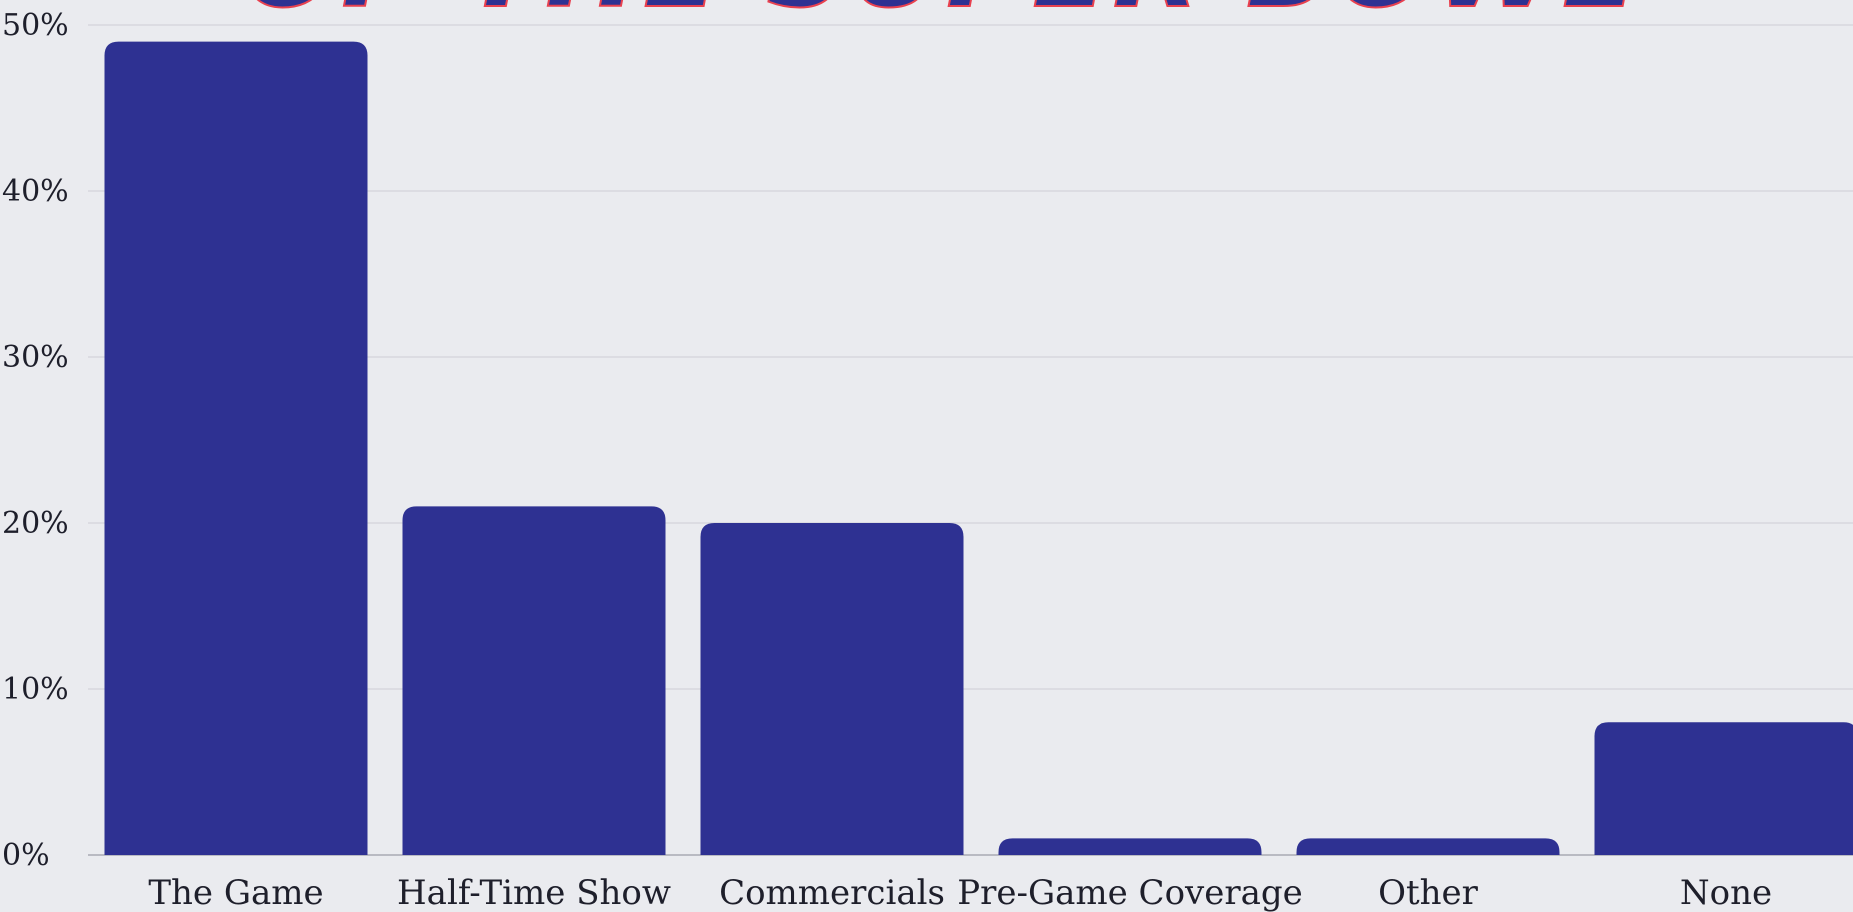  I want to click on y-tick-label: 30%, so click(35, 357).